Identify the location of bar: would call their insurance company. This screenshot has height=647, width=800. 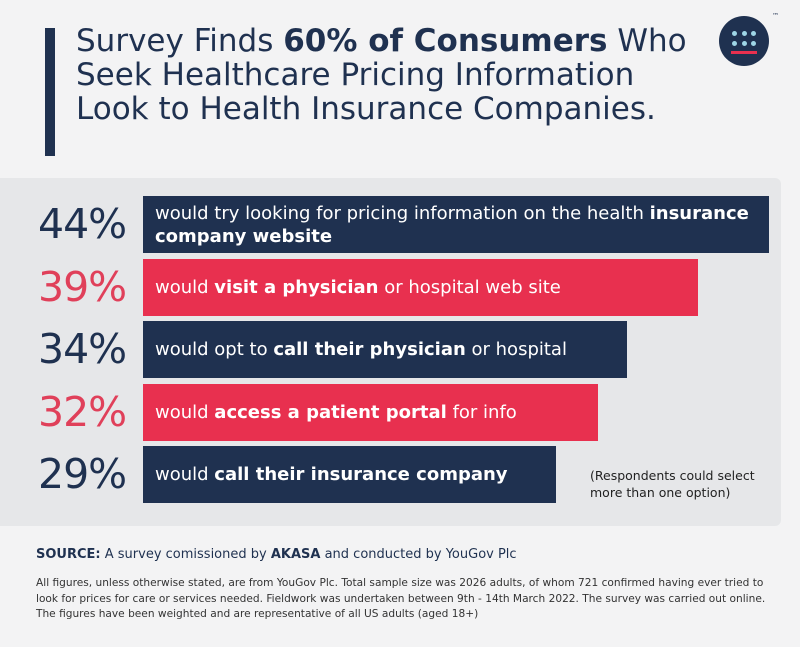
(349, 474).